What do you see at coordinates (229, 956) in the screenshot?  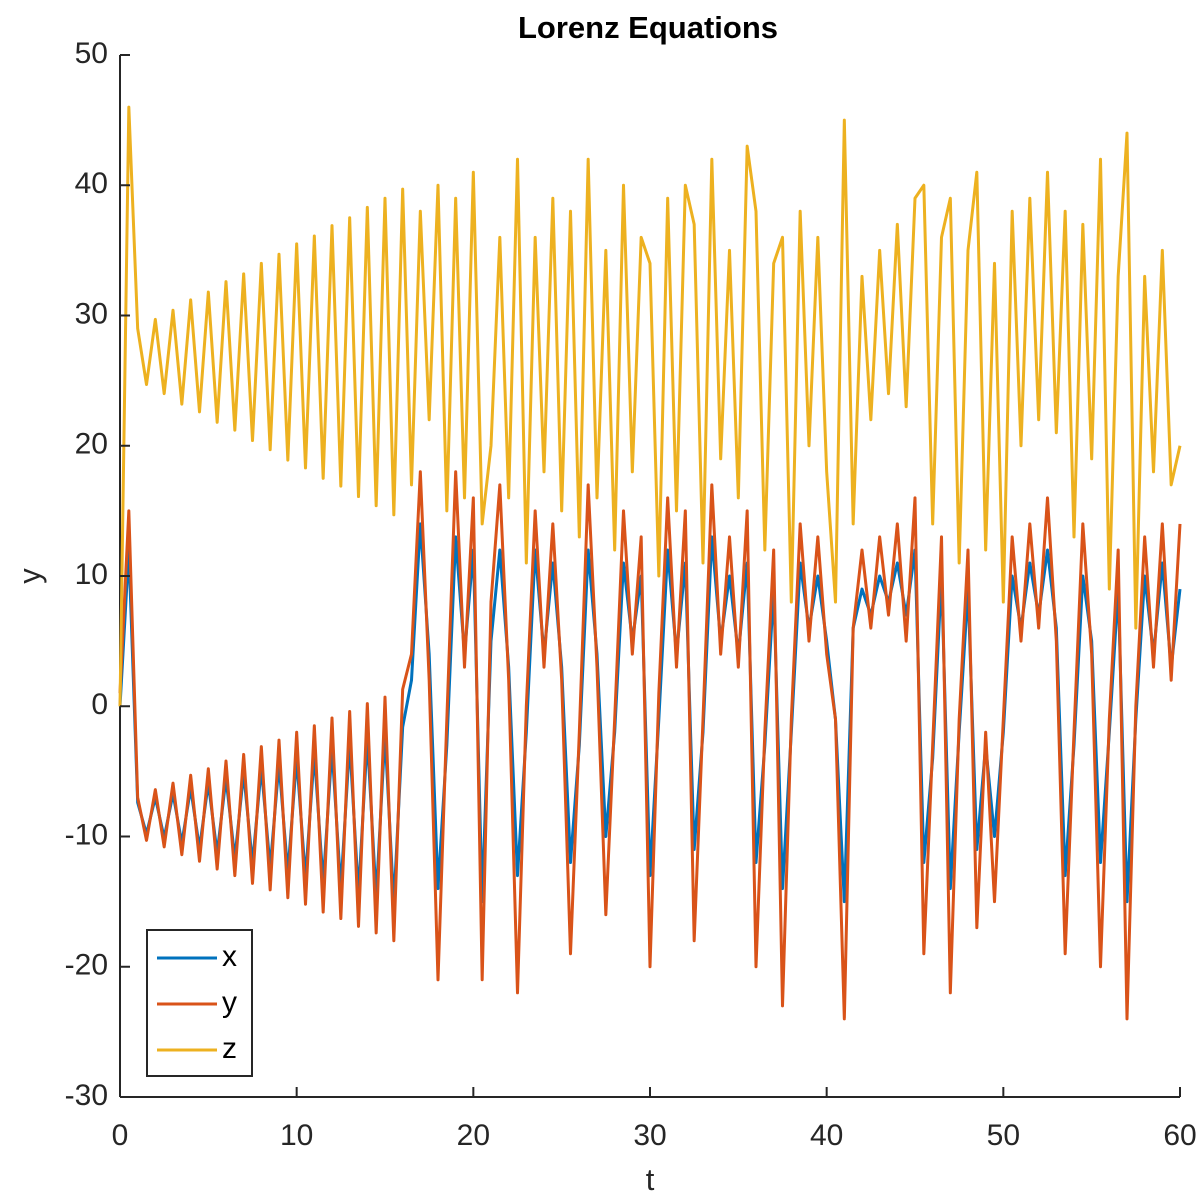 I see `legend-label: x` at bounding box center [229, 956].